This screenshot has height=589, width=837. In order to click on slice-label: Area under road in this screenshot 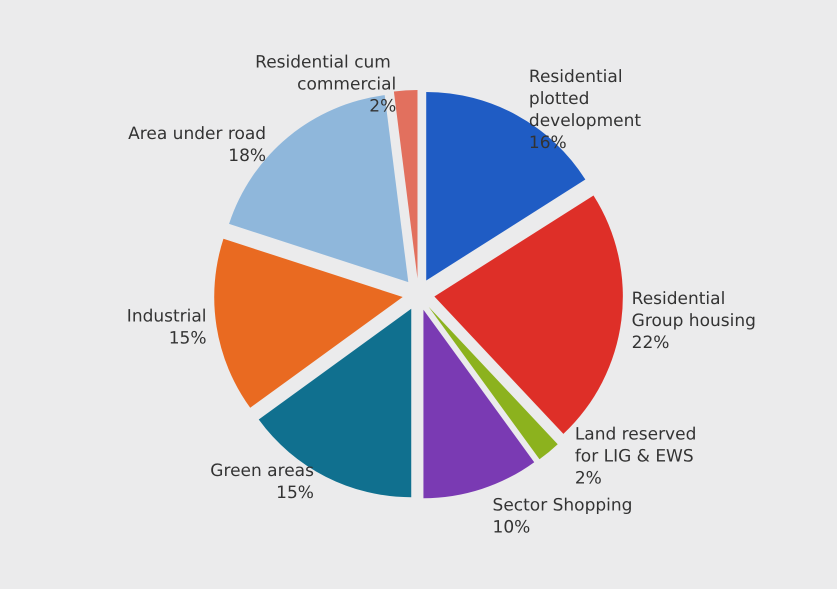, I will do `click(197, 134)`.